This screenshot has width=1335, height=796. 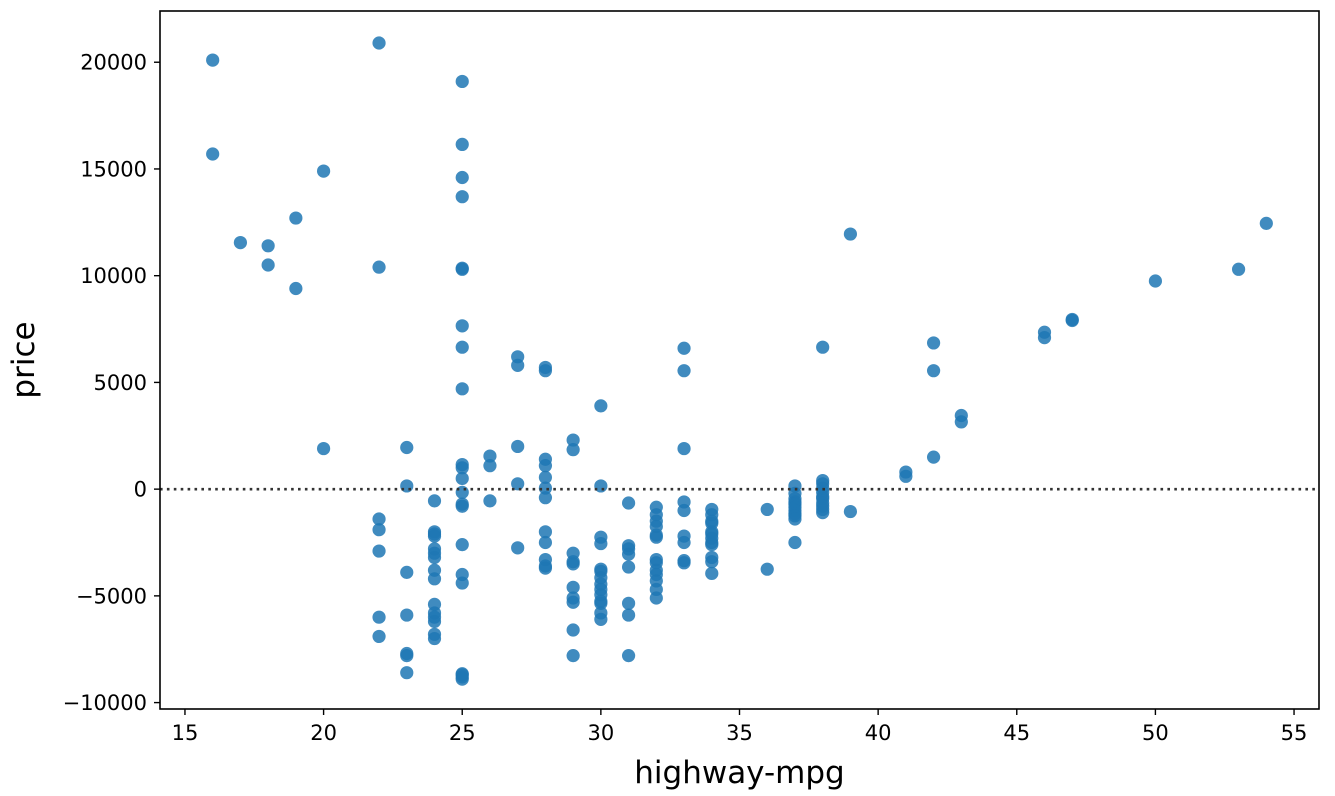 What do you see at coordinates (1016, 733) in the screenshot?
I see `x-tick-label: 45` at bounding box center [1016, 733].